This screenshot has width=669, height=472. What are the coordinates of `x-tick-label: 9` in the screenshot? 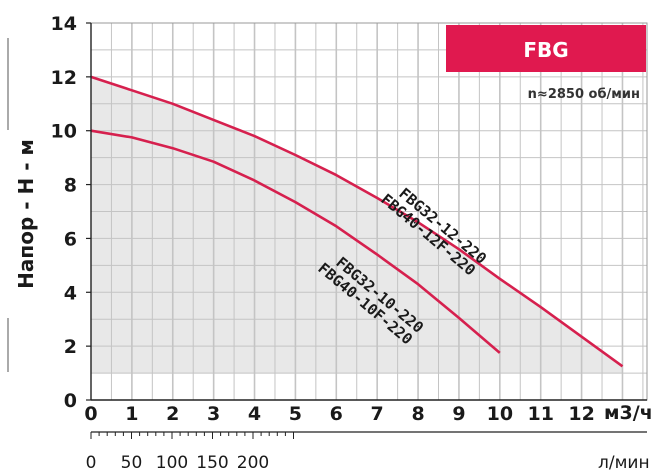 It's located at (458, 414).